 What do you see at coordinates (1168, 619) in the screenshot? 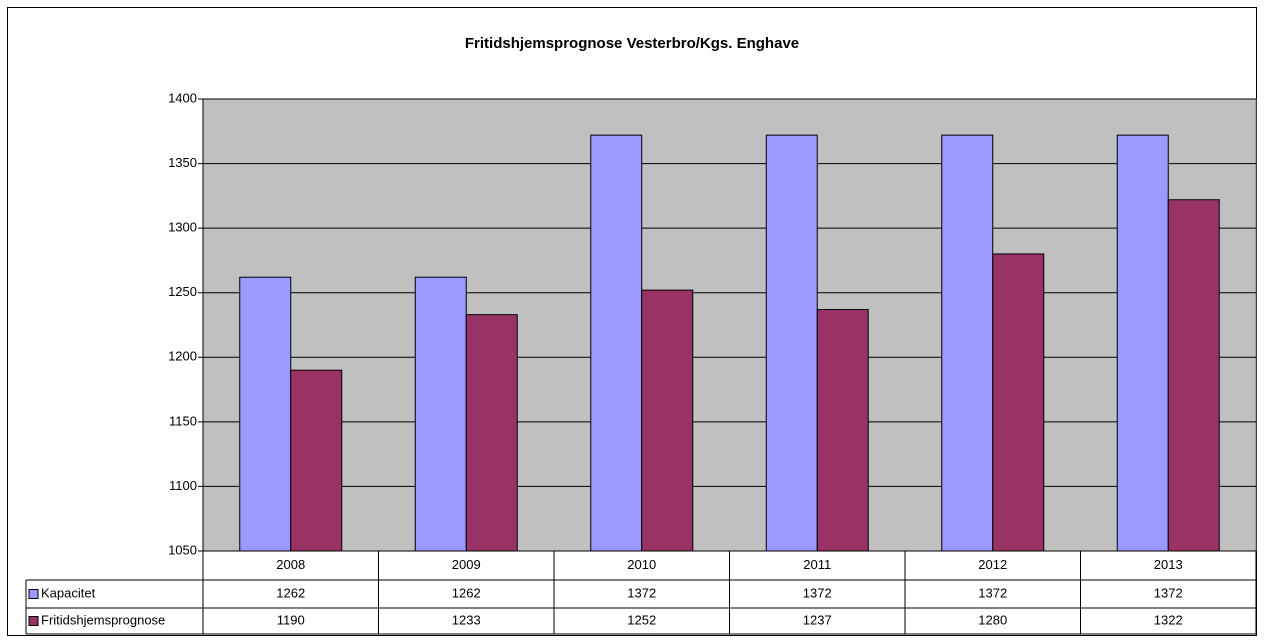
I see `table-value: 1322` at bounding box center [1168, 619].